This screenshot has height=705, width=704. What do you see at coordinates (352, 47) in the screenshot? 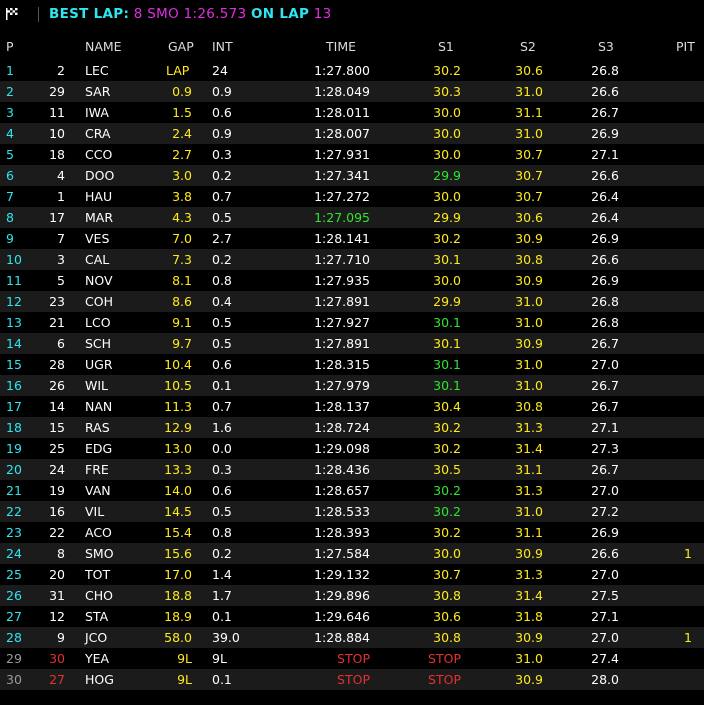
I see `column-headers: P NAME GAP INT TIME S1 S2 S3 PIT` at bounding box center [352, 47].